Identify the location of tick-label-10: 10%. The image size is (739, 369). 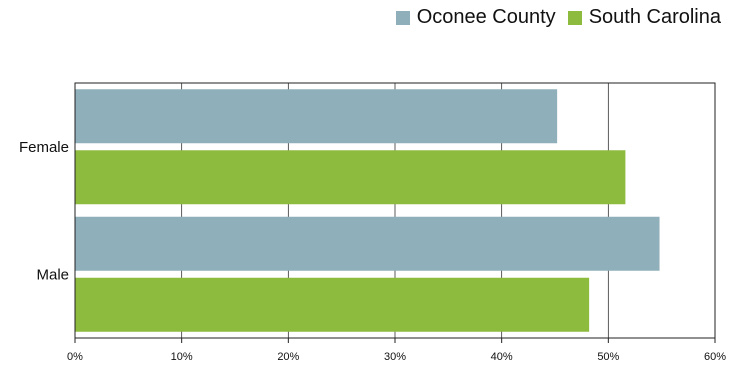
(182, 357).